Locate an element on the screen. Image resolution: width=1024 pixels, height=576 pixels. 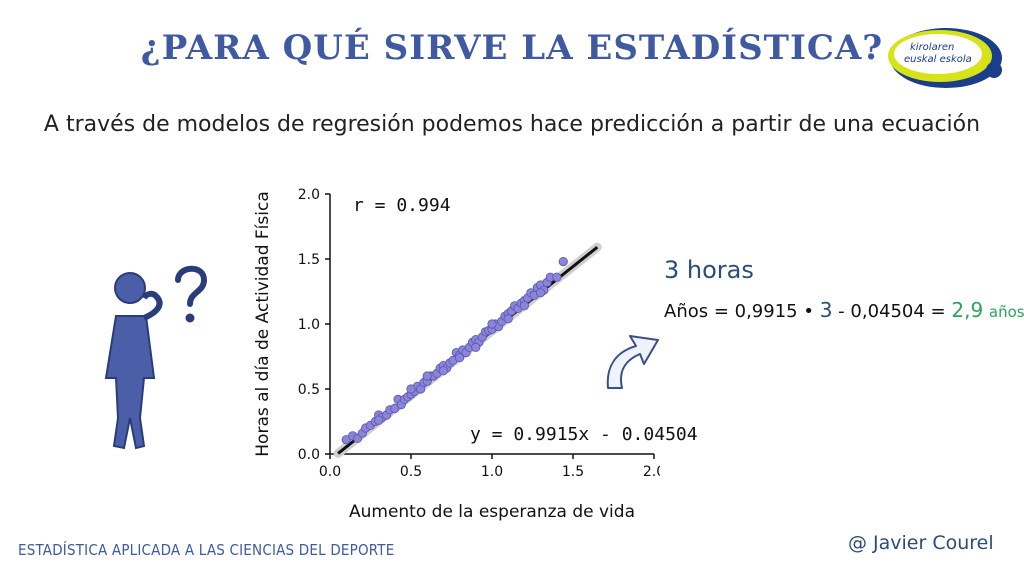
logo: kirolaren euskal eskola is located at coordinates (945, 58).